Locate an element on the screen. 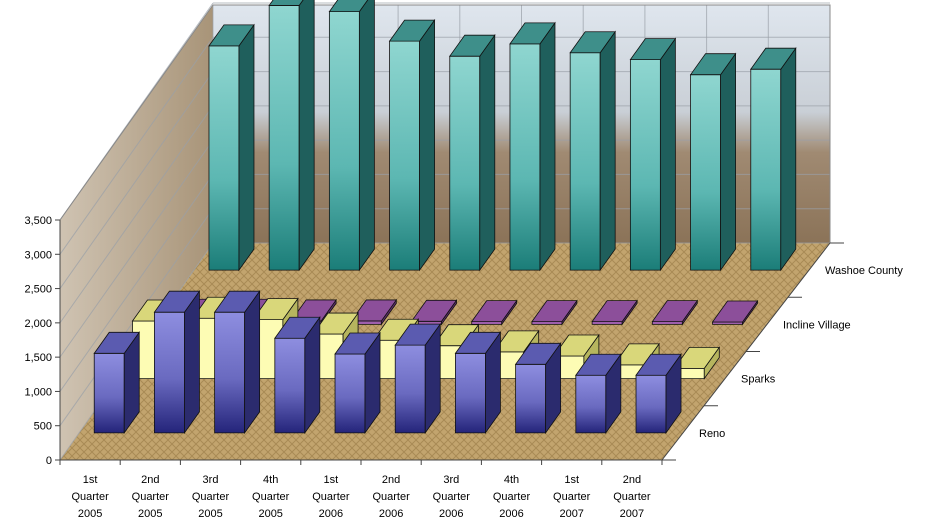  series-label-sparks: Sparks is located at coordinates (758, 380).